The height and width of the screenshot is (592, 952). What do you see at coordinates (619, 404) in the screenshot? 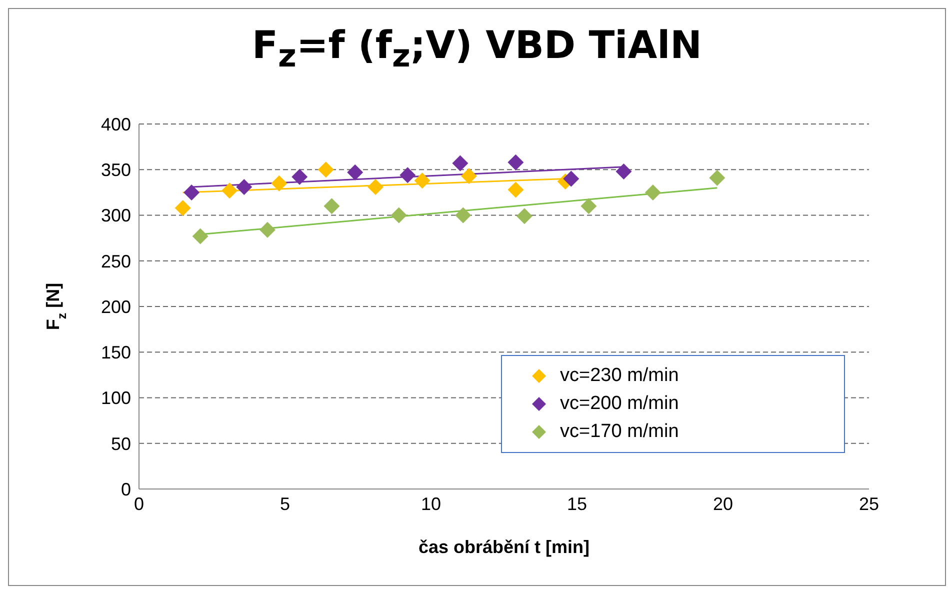
I see `legend-label: vc=200 m/min` at bounding box center [619, 404].